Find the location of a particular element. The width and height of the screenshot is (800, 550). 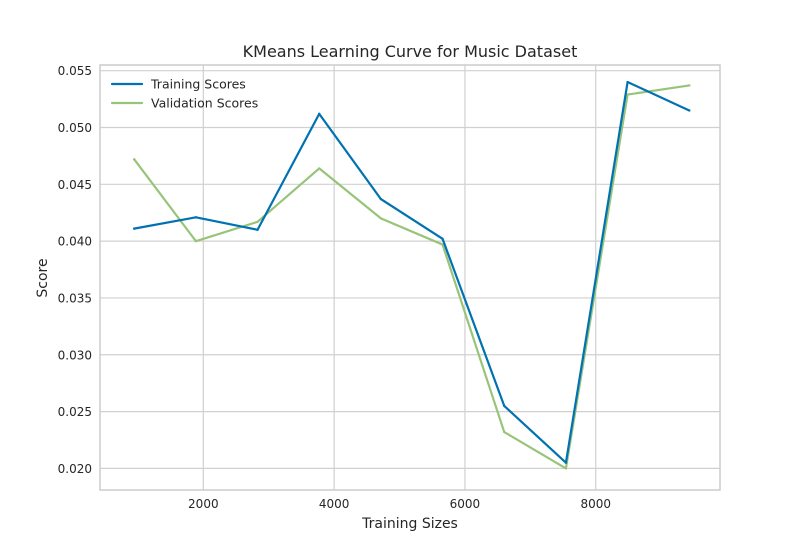

x-axis-label: Training Sizes is located at coordinates (409, 524).